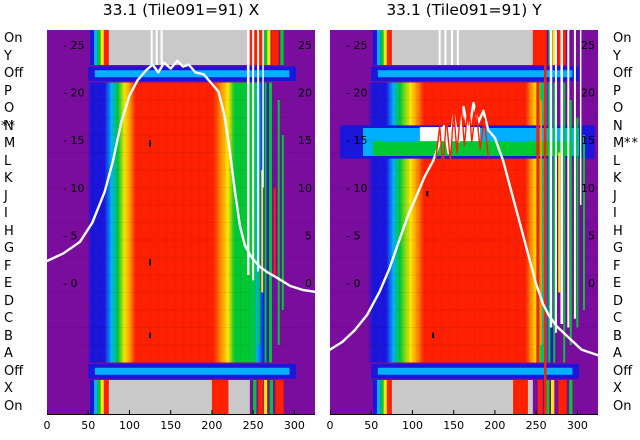 The height and width of the screenshot is (440, 640). What do you see at coordinates (9, 231) in the screenshot?
I see `row-label: H` at bounding box center [9, 231].